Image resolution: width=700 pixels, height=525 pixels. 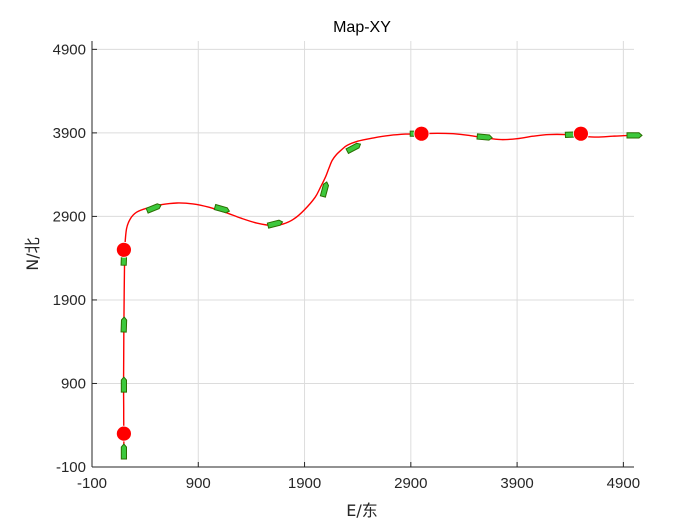 What do you see at coordinates (69, 300) in the screenshot?
I see `y-tick-label: 1900` at bounding box center [69, 300].